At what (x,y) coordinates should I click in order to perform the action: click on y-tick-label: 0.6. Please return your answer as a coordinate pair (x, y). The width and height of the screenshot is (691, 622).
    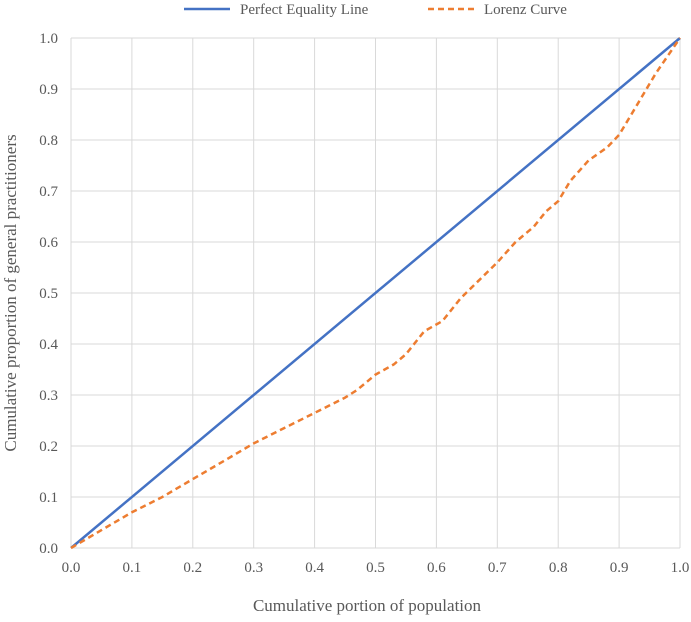
    Looking at the image, I should click on (48, 243).